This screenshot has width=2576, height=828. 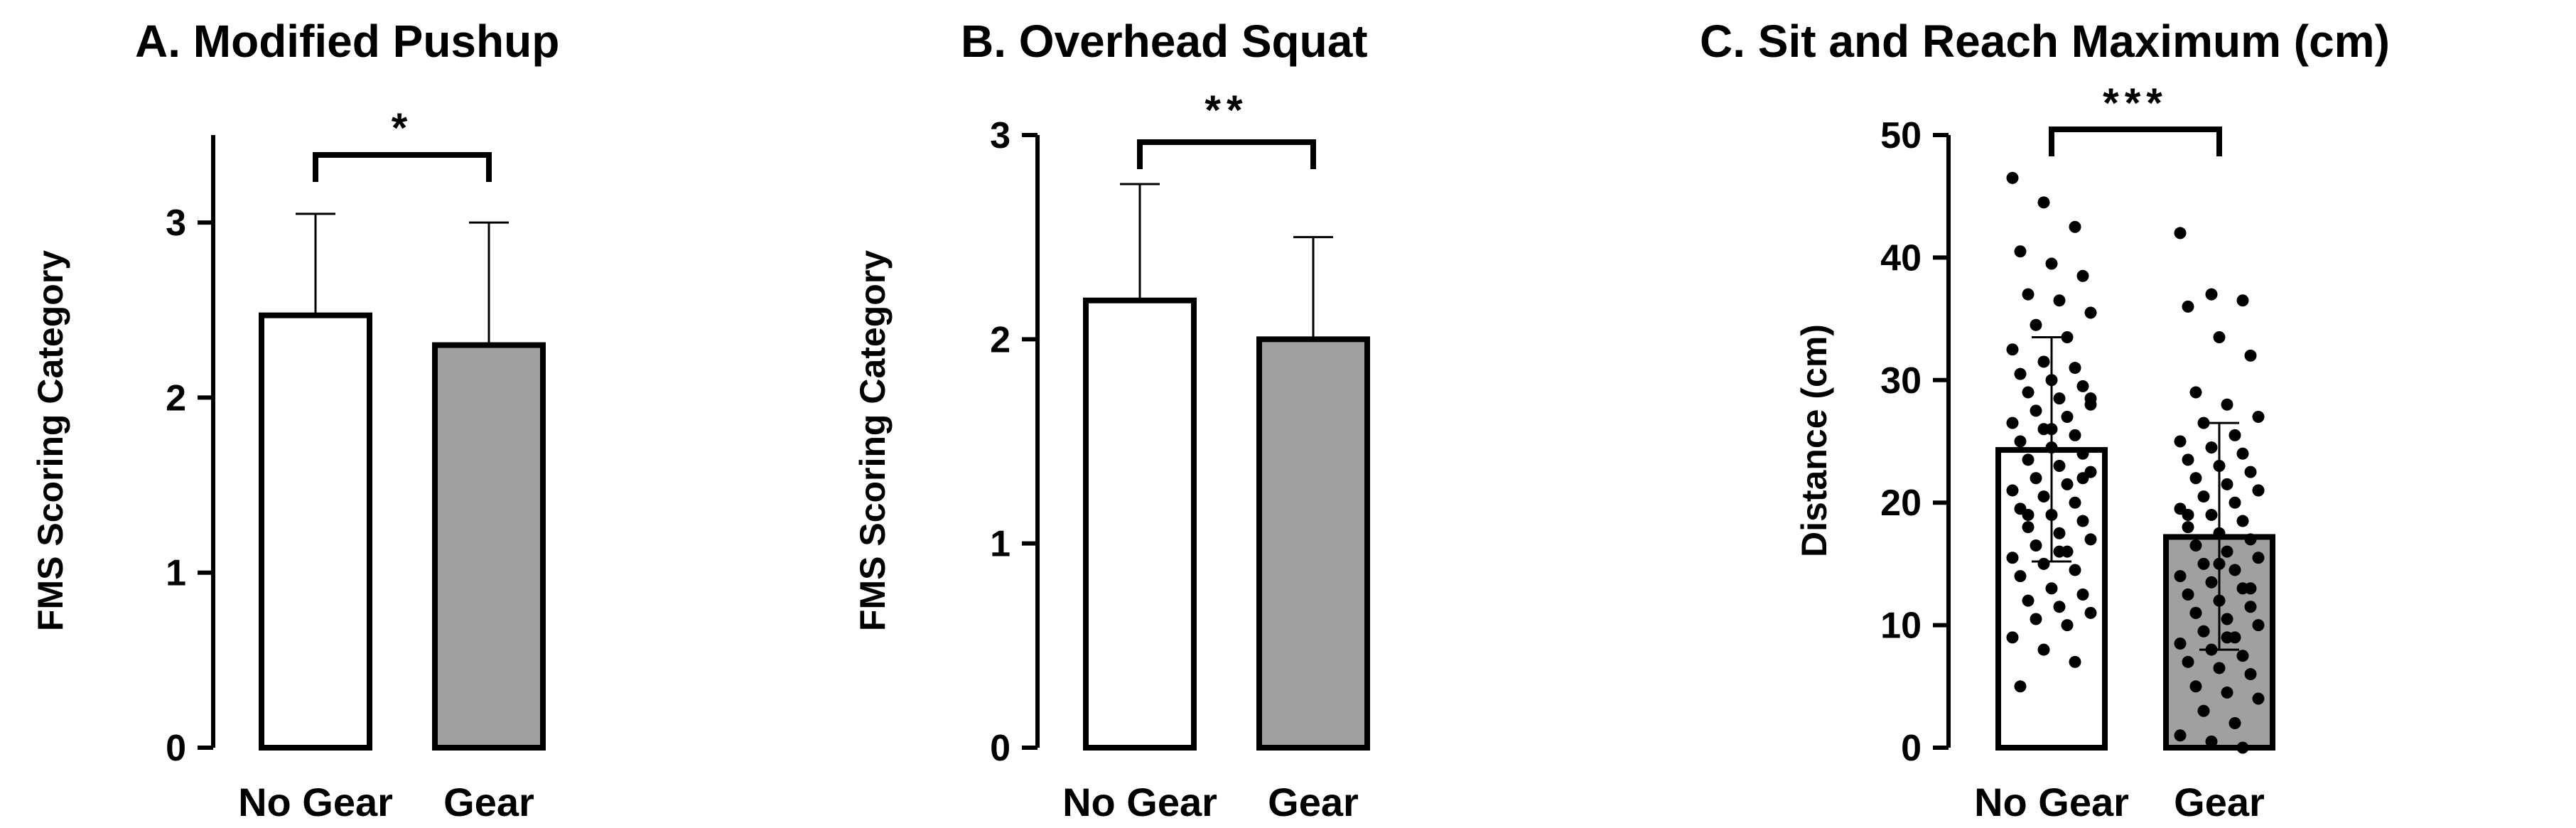 I want to click on y-tick-label: 40, so click(x=1901, y=258).